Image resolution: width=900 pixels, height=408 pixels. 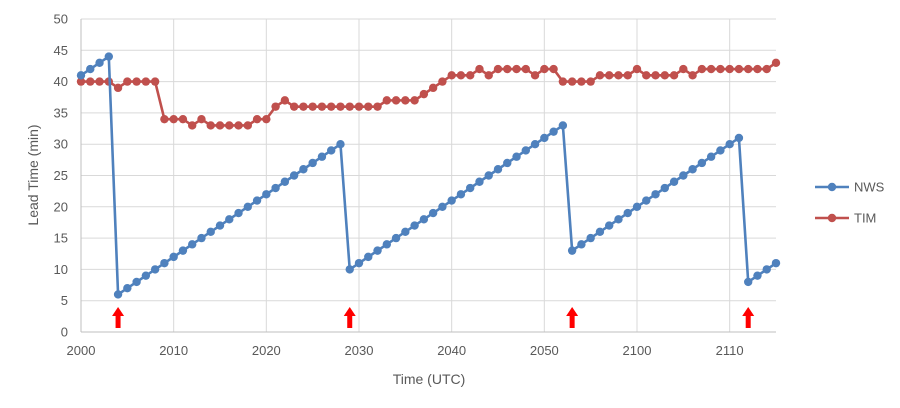 What do you see at coordinates (61, 238) in the screenshot?
I see `y-tick-label: 15` at bounding box center [61, 238].